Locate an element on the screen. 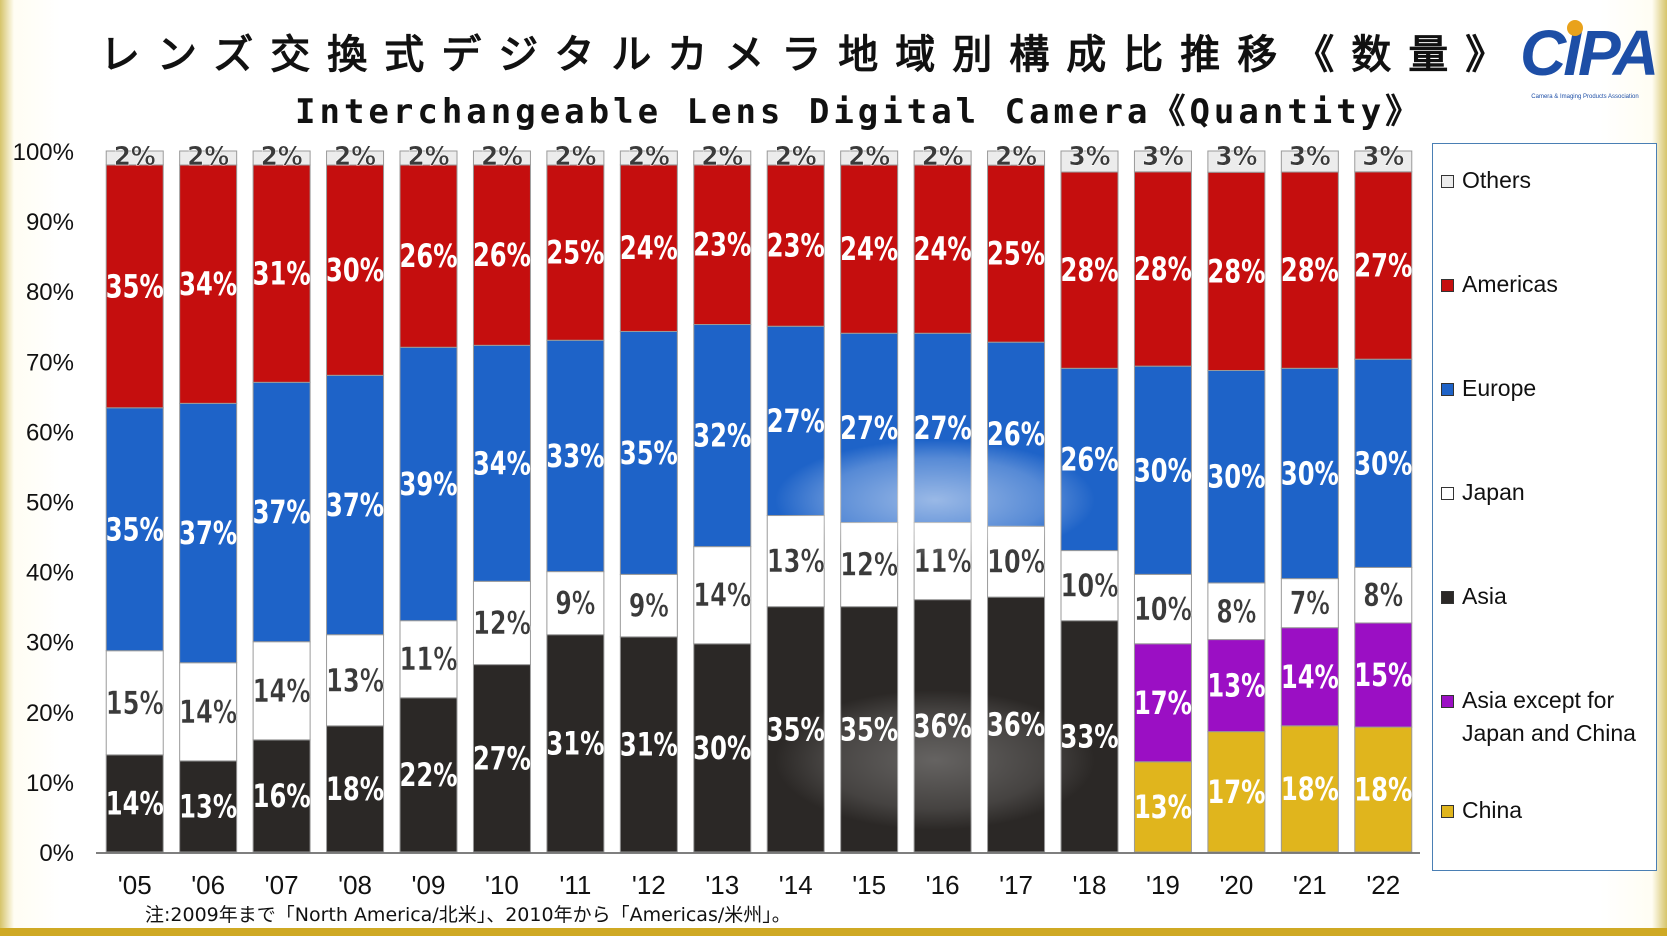 This screenshot has height=936, width=1667. data-label-europe: 37% is located at coordinates (355, 505).